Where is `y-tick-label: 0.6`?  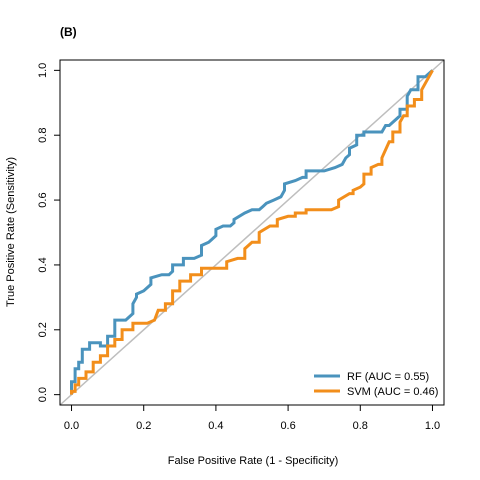
y-tick-label: 0.6 is located at coordinates (43, 199).